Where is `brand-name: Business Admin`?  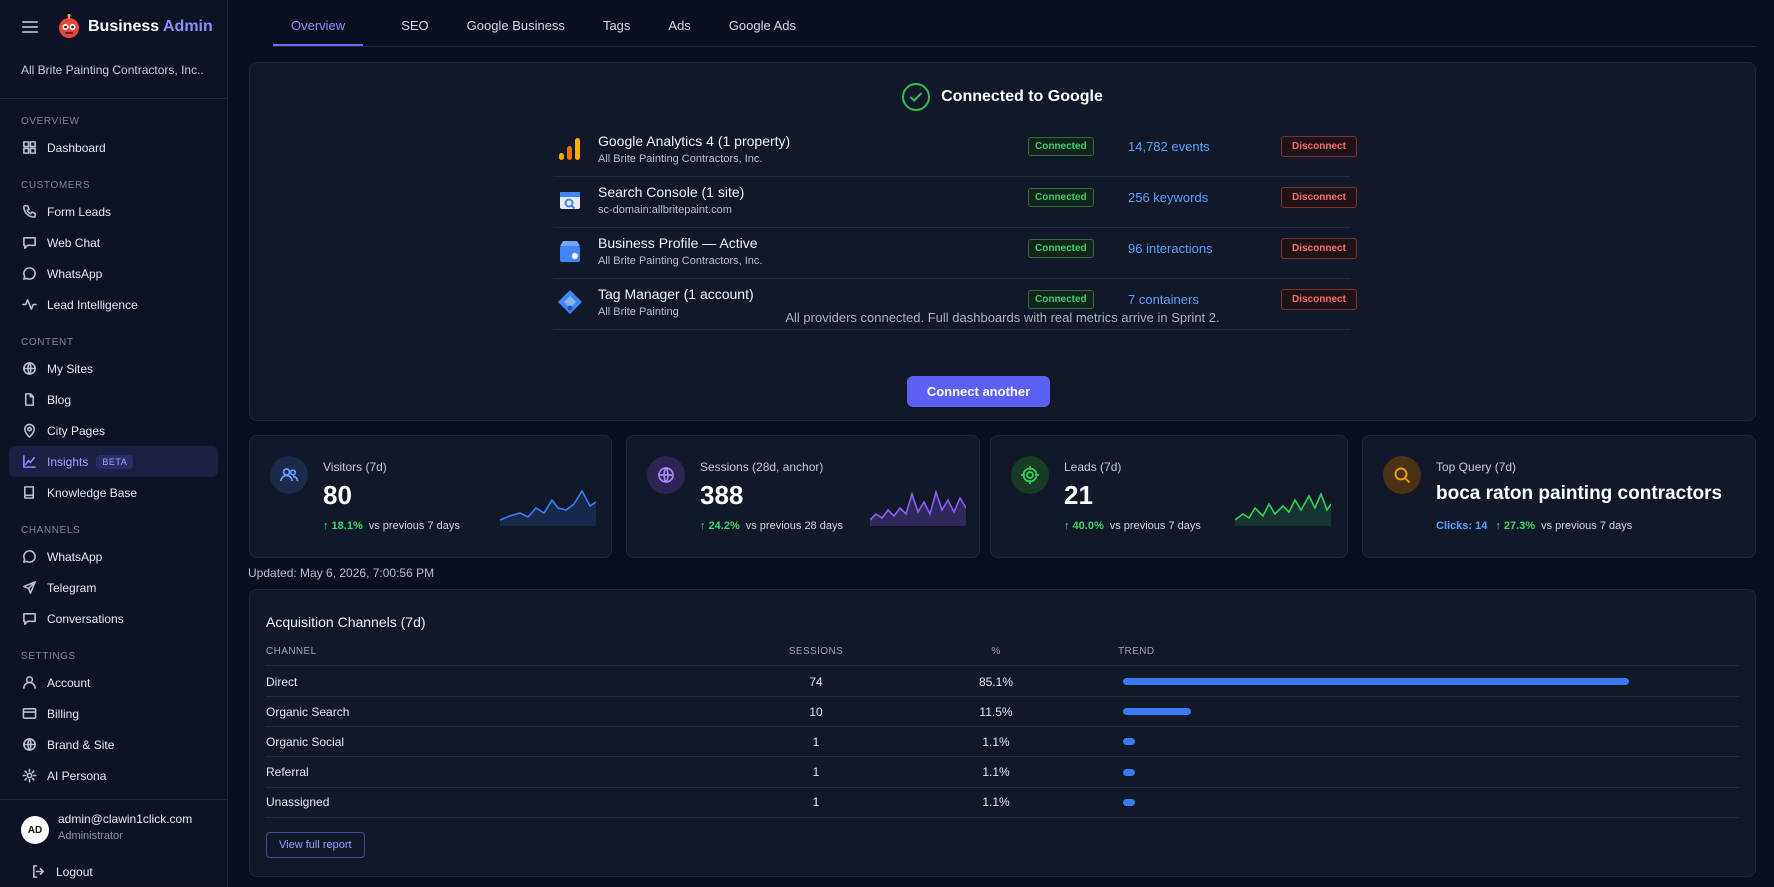 brand-name: Business Admin is located at coordinates (150, 27).